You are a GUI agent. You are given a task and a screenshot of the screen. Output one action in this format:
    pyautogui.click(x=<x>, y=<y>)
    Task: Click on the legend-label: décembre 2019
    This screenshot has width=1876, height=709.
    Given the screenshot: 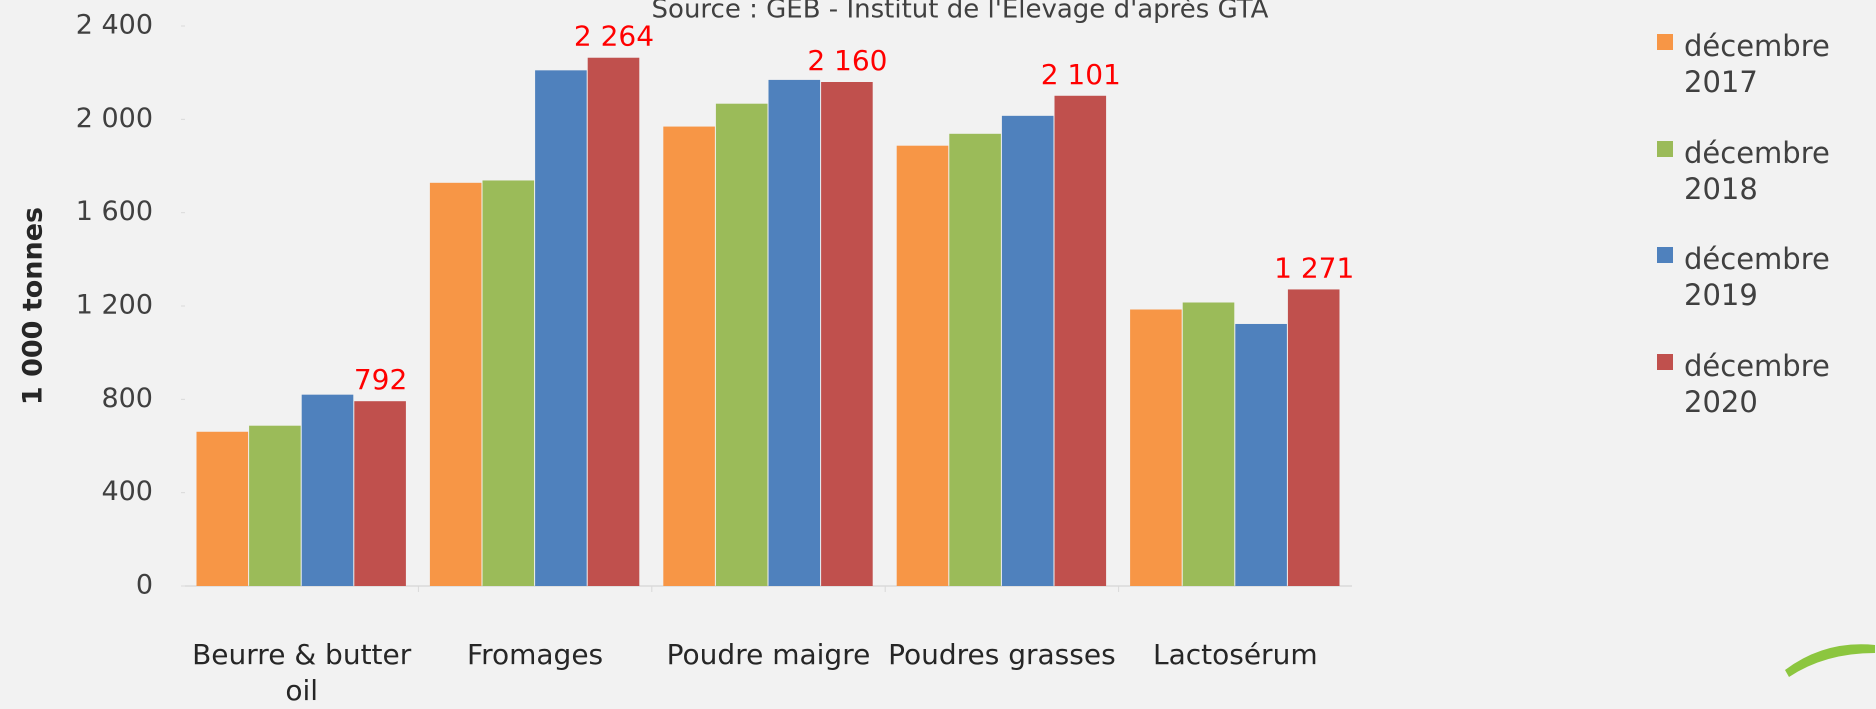 What is the action you would take?
    pyautogui.click(x=1757, y=277)
    